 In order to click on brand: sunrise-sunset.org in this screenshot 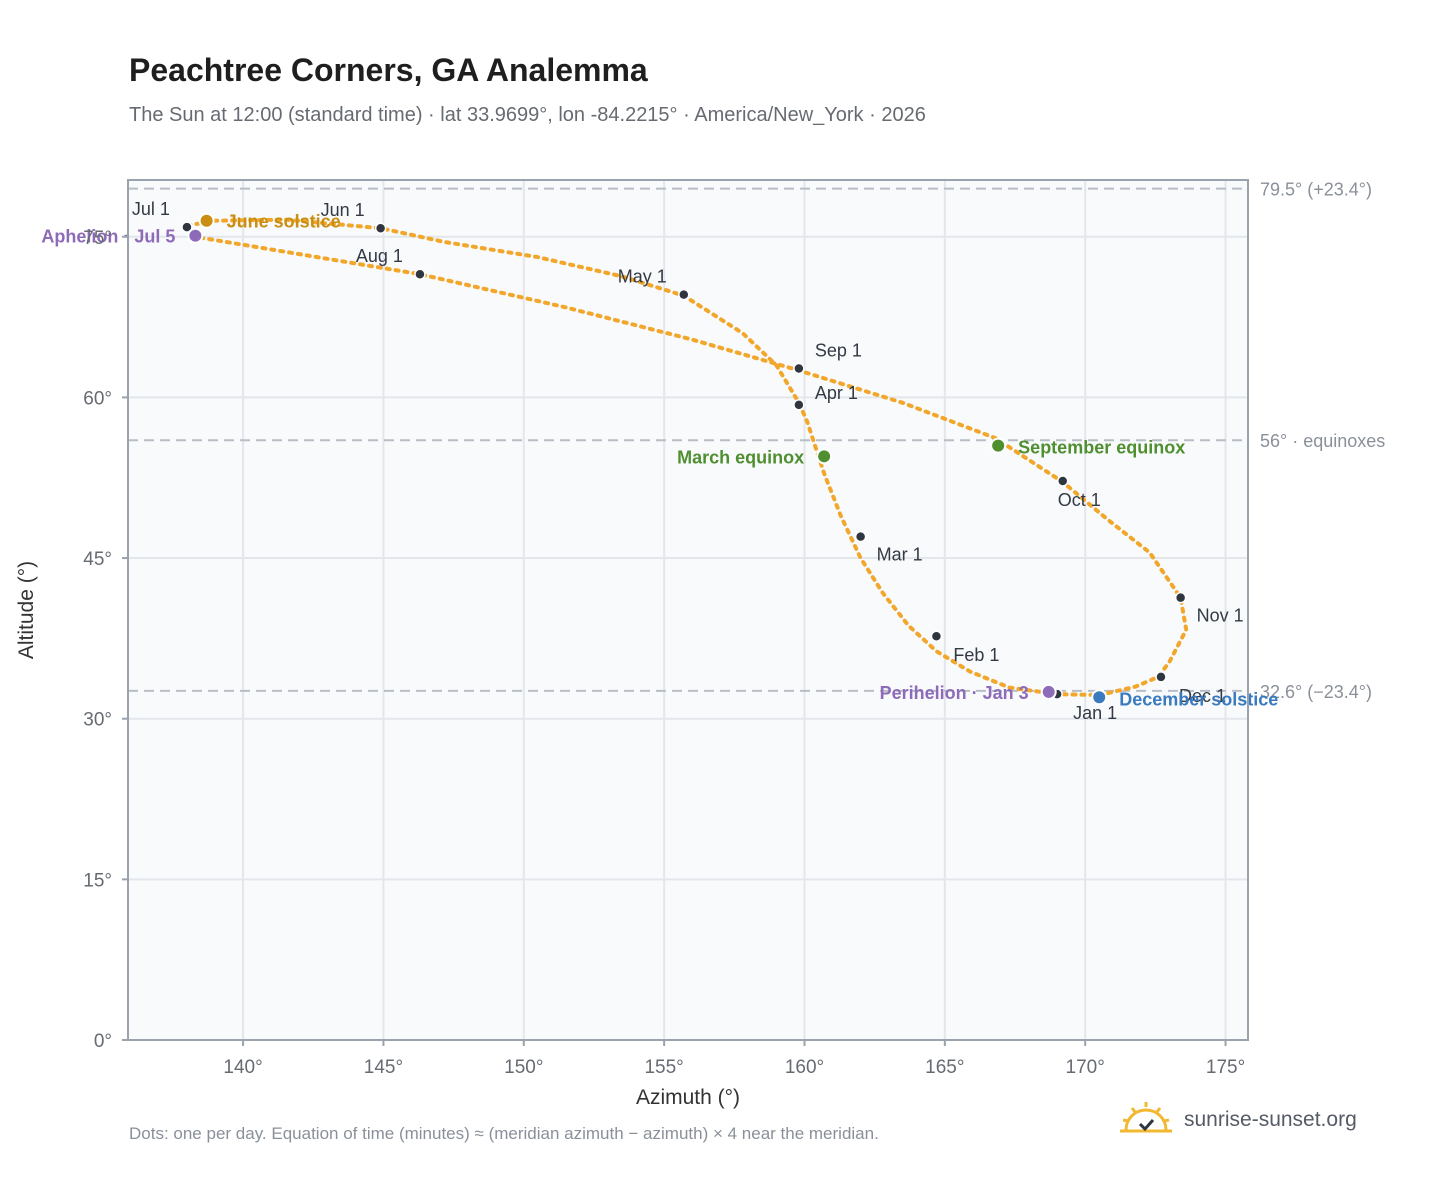, I will do `click(1238, 1120)`.